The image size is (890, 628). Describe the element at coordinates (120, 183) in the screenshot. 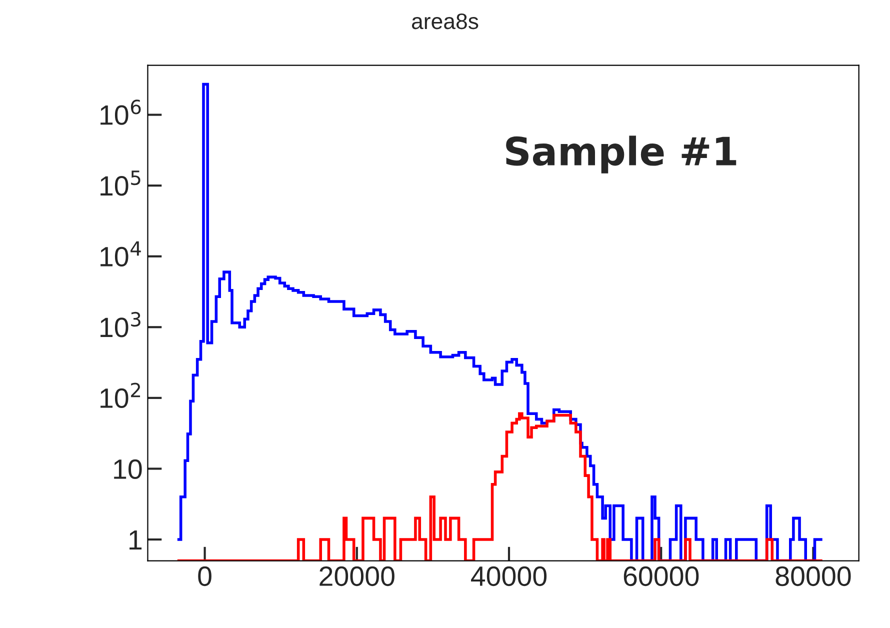

I see `y-tick-label: 10$^{5}$` at that location.